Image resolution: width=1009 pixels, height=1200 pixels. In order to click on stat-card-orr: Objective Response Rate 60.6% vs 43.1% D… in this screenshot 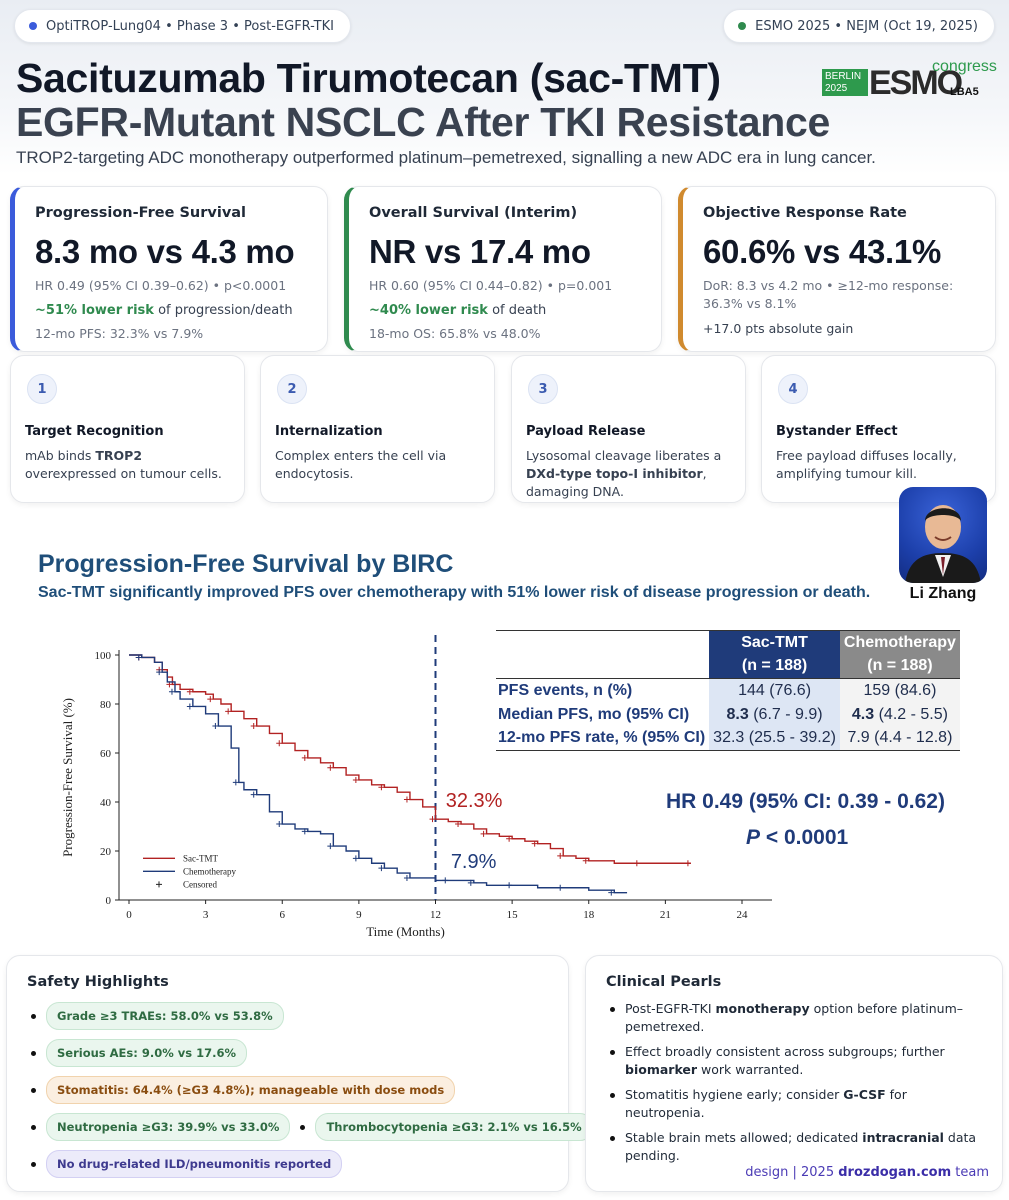, I will do `click(837, 269)`.